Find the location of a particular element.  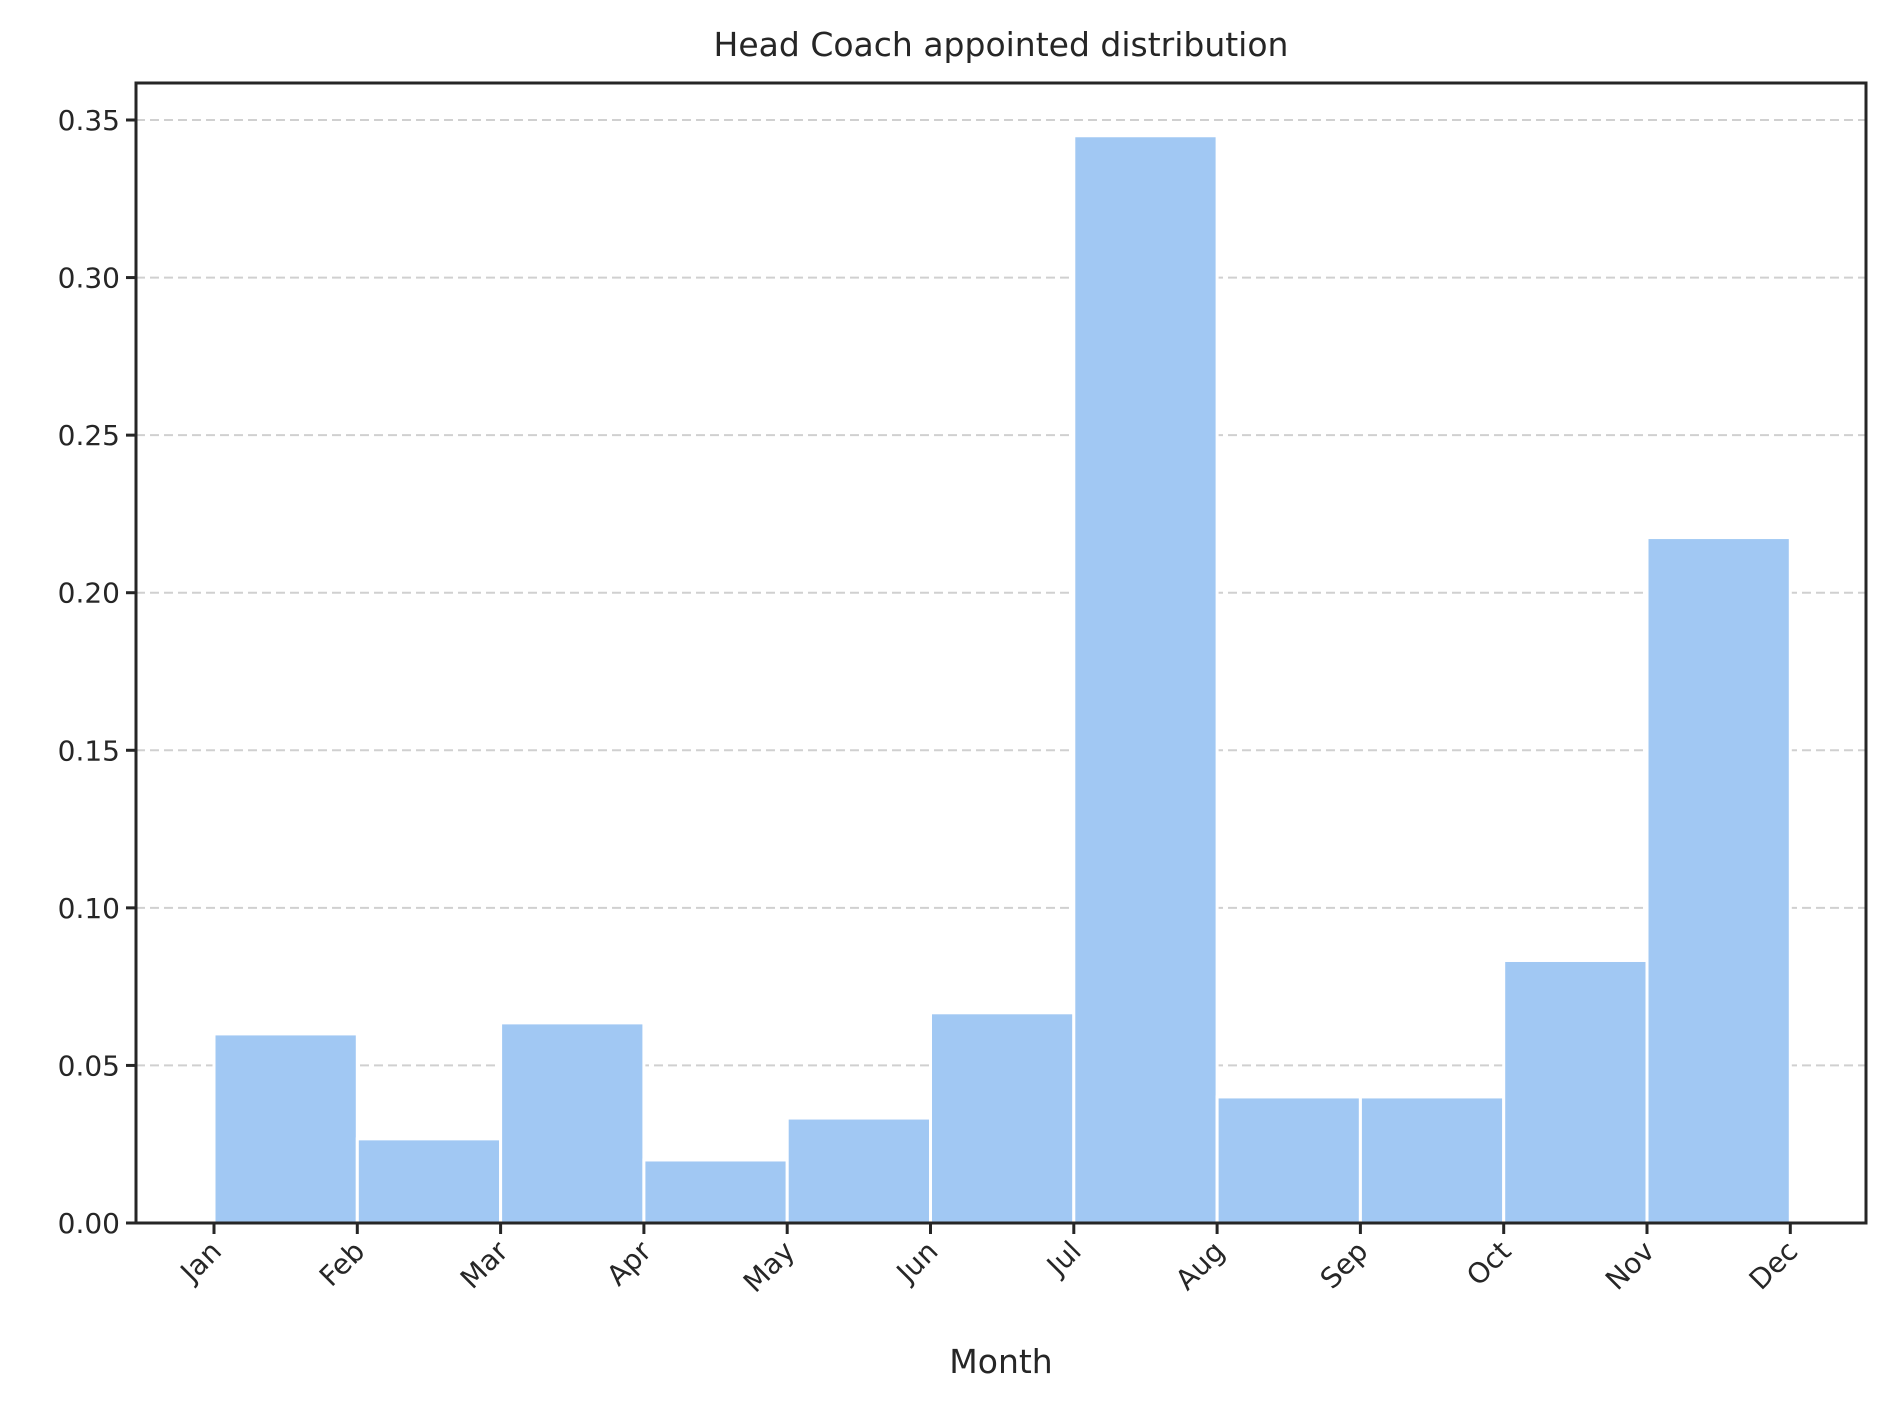

x-tick-label: Mar is located at coordinates (484, 1264).